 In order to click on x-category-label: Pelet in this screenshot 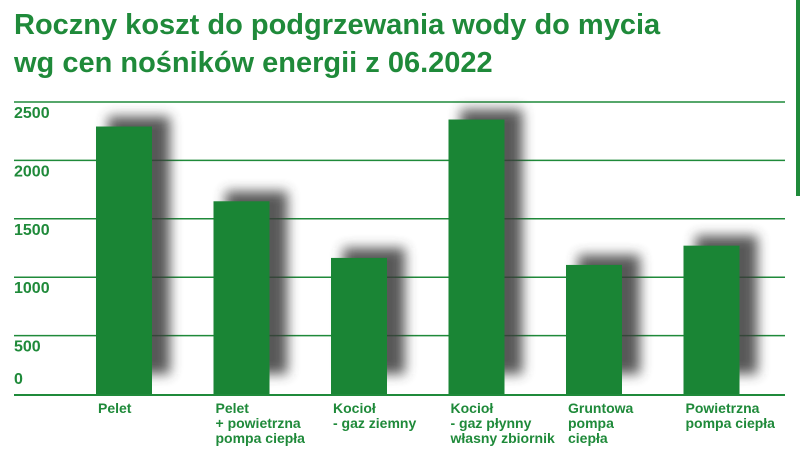, I will do `click(114, 408)`.